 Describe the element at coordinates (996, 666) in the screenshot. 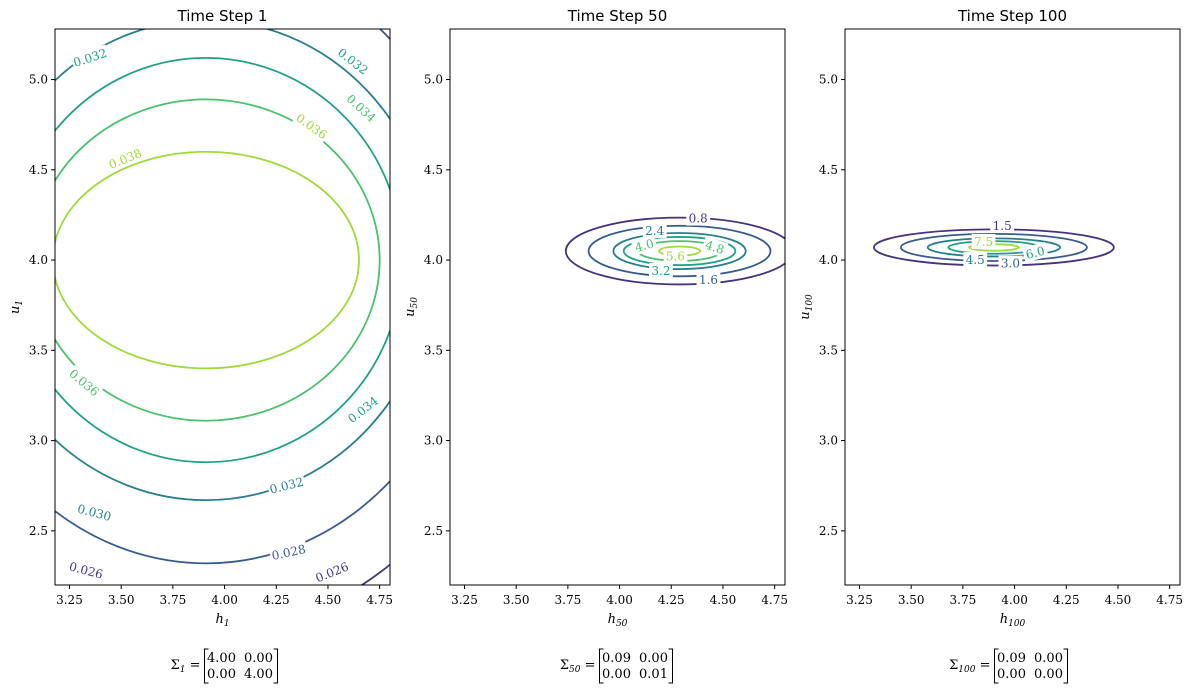

I see `matrix-left-bracket` at that location.